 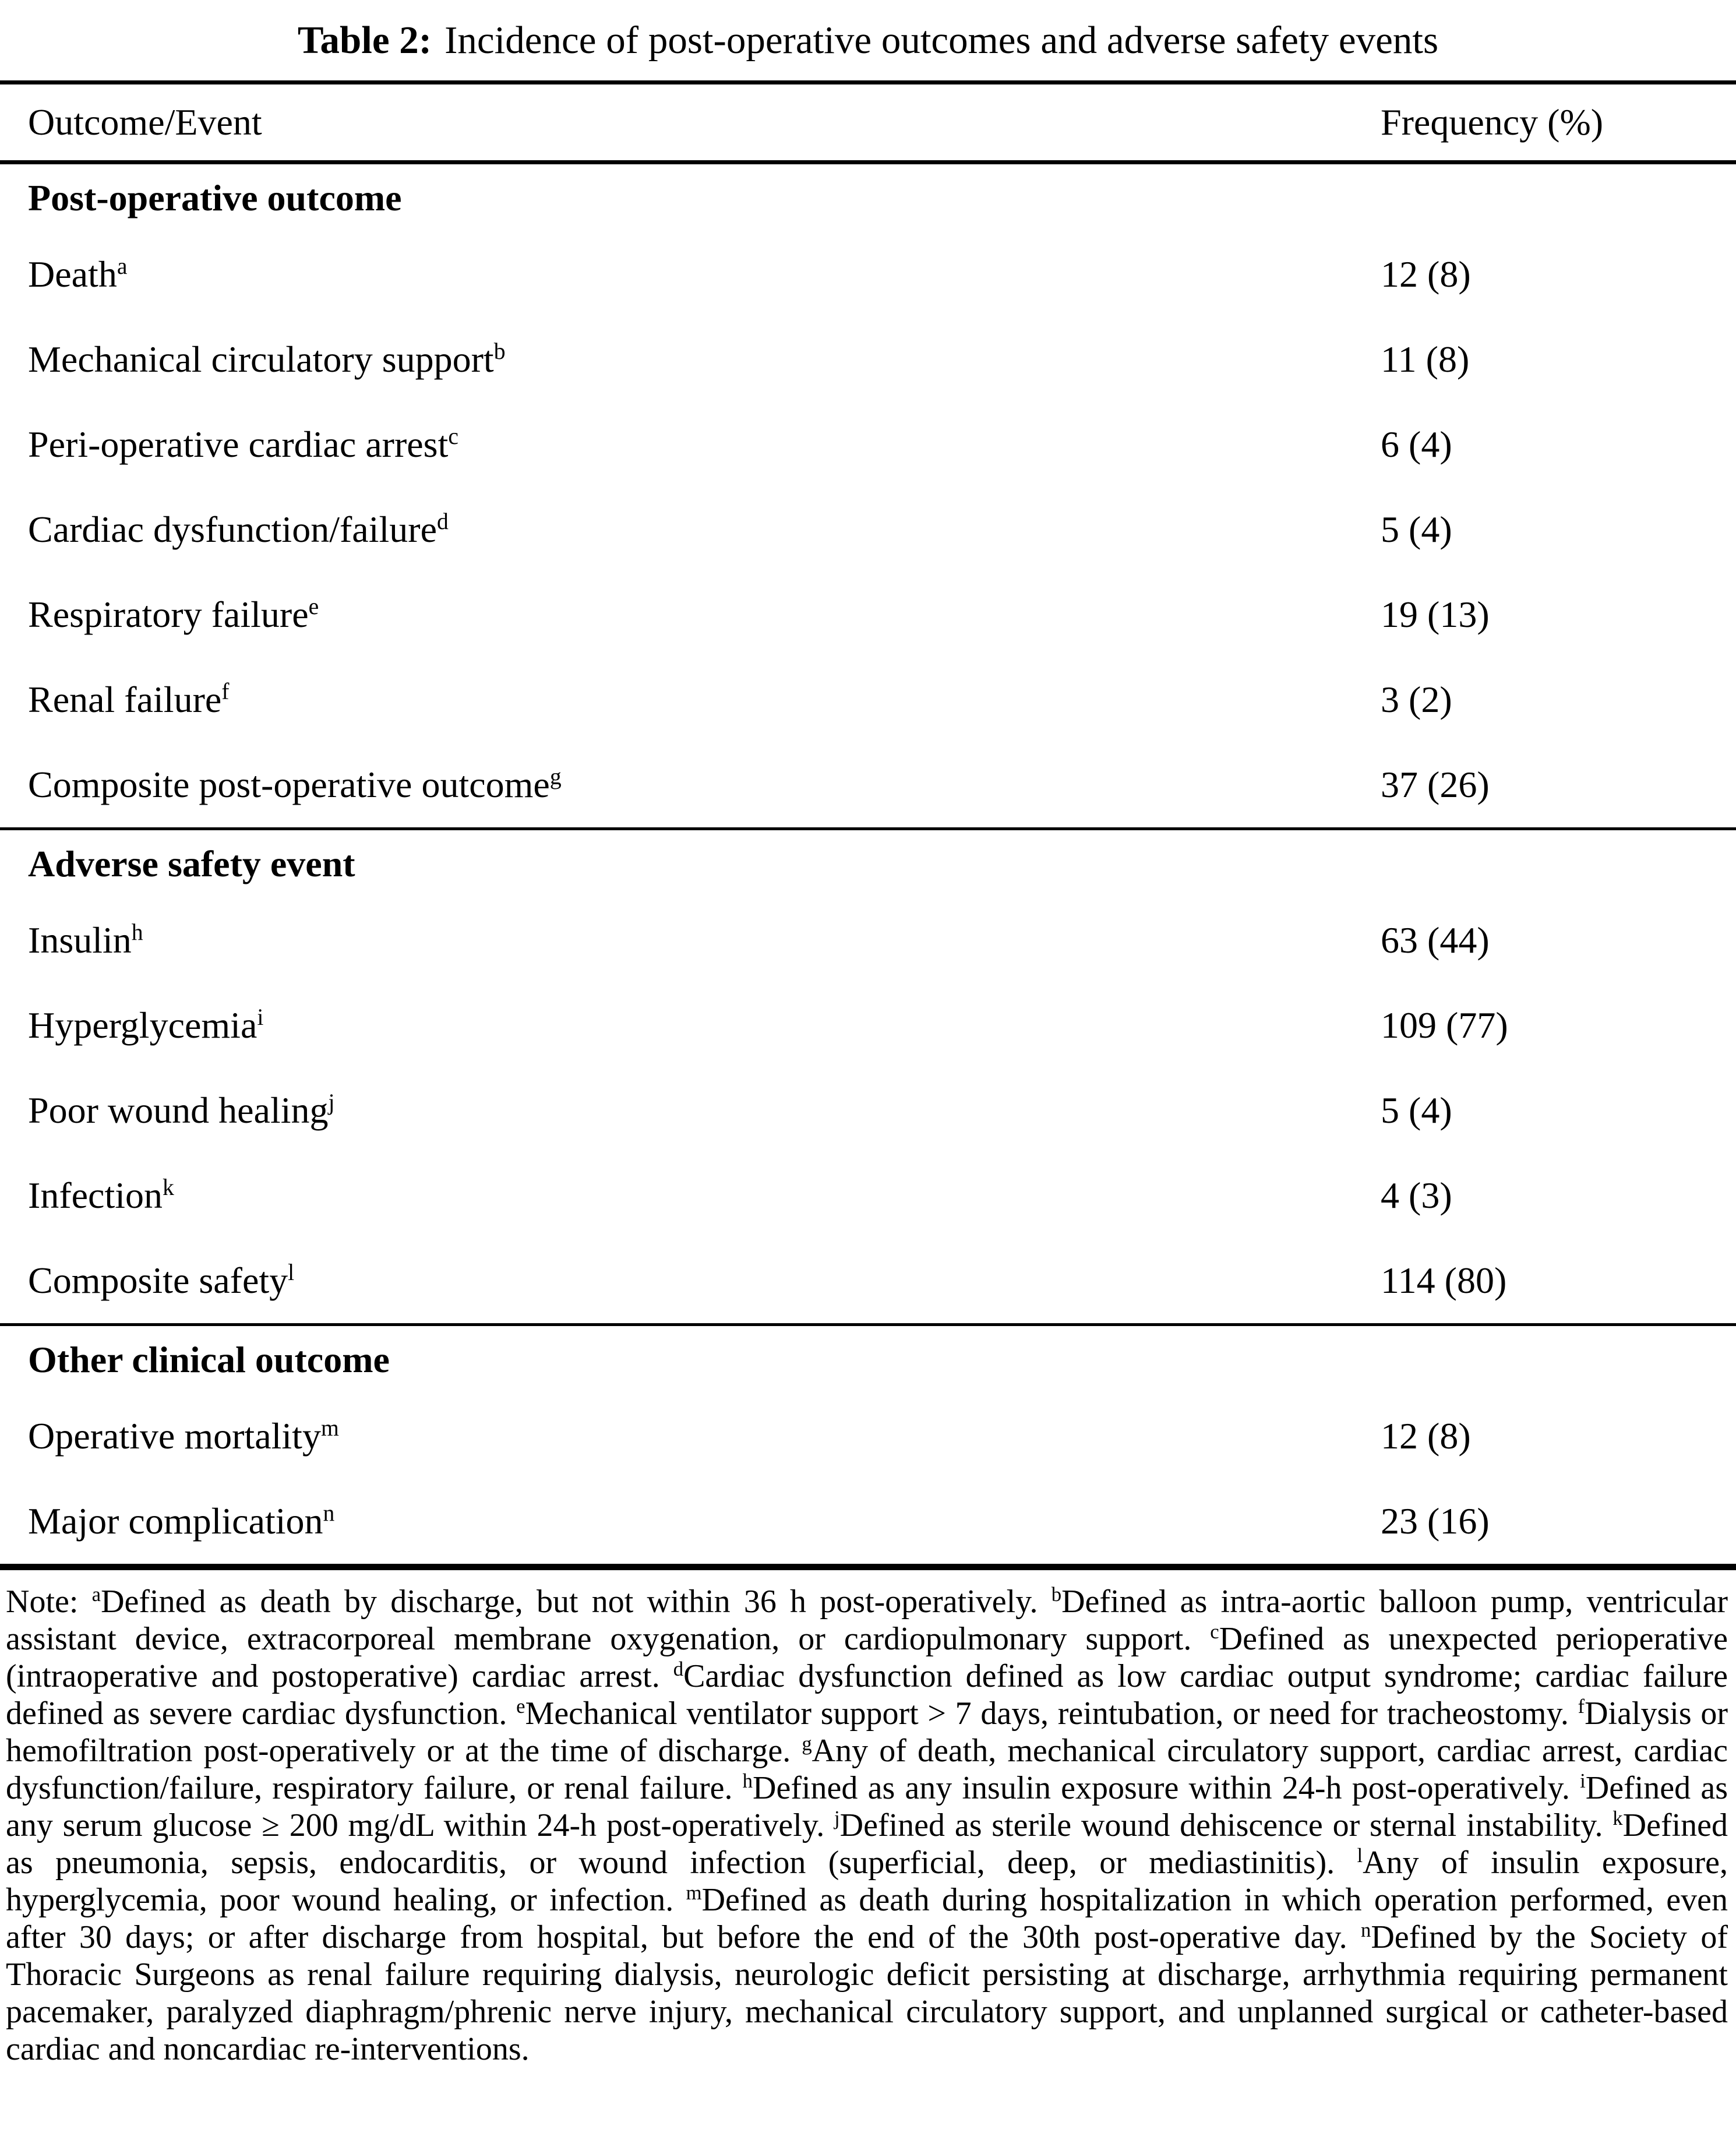 What do you see at coordinates (868, 614) in the screenshot?
I see `table-row: Respiratory failuree 19 (13)` at bounding box center [868, 614].